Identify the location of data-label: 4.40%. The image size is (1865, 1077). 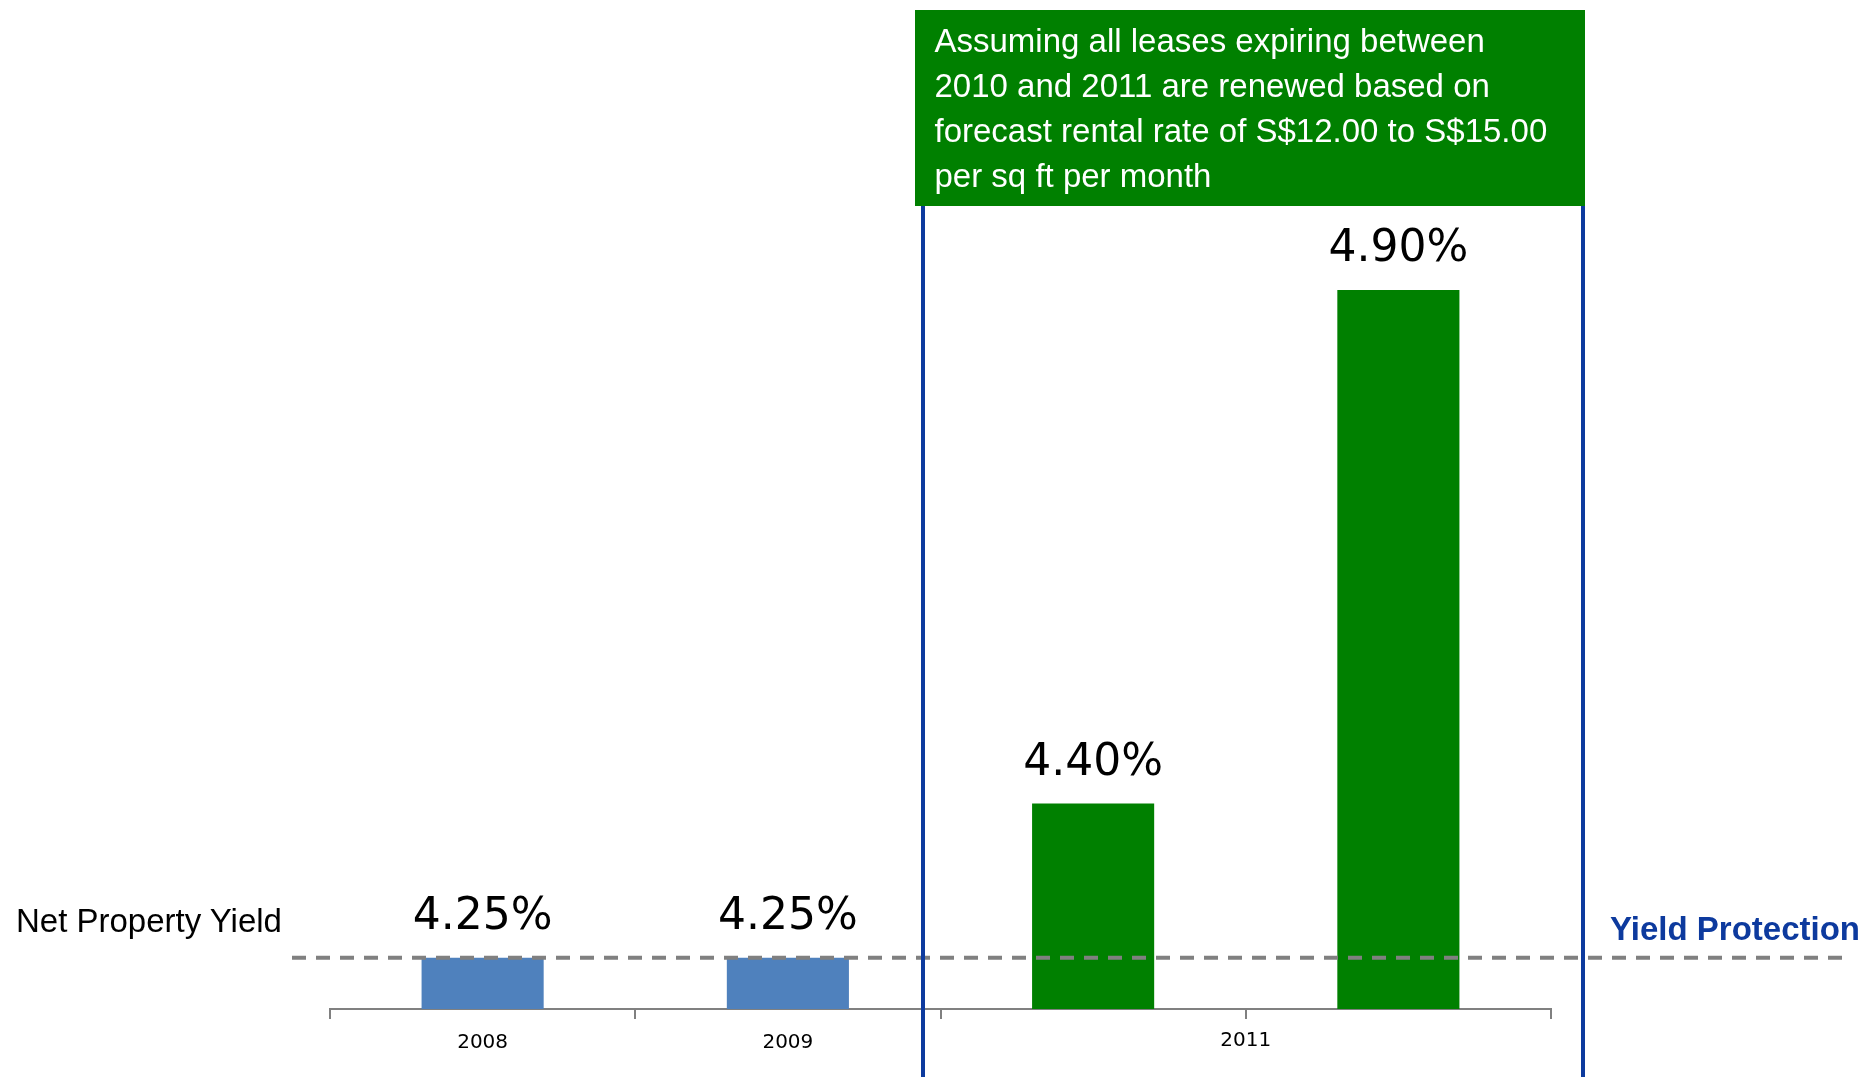
(1093, 760).